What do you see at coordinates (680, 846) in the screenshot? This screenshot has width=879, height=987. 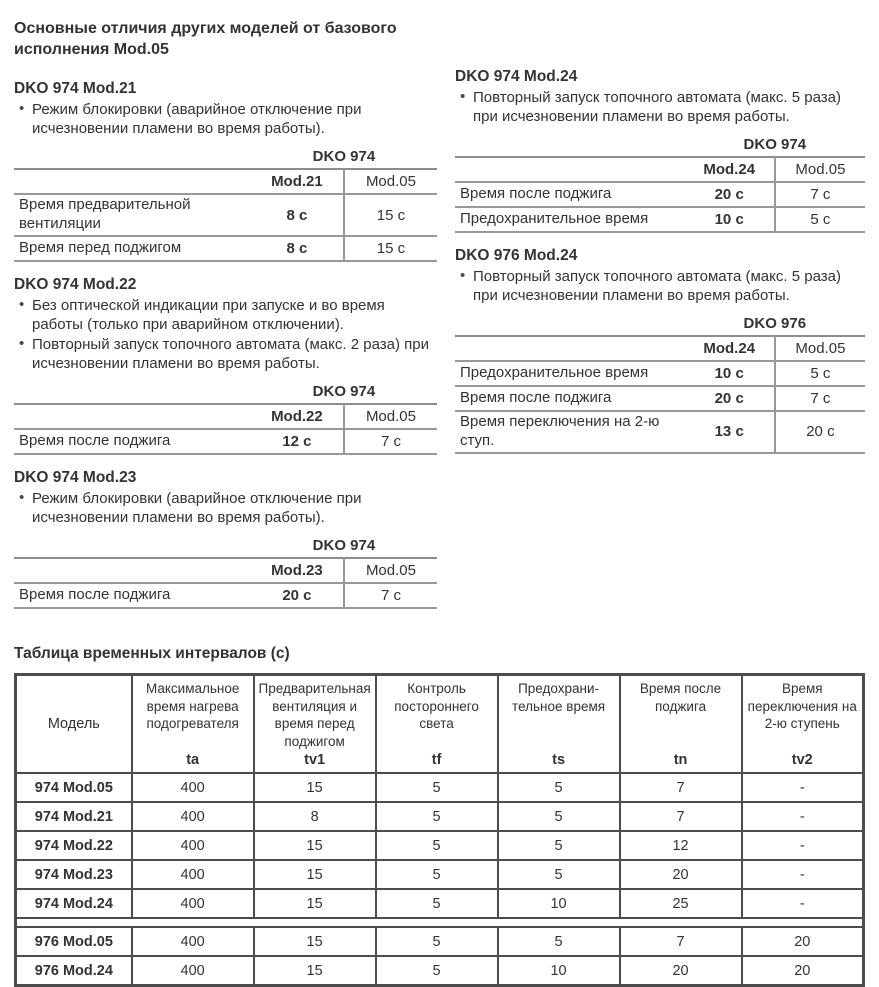 I see `cell-value: 12` at bounding box center [680, 846].